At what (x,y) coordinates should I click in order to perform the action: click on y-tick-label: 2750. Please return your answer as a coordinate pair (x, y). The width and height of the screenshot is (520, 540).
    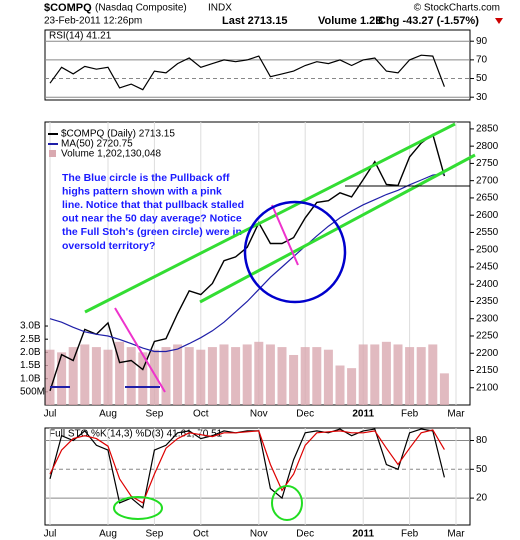
    Looking at the image, I should click on (487, 163).